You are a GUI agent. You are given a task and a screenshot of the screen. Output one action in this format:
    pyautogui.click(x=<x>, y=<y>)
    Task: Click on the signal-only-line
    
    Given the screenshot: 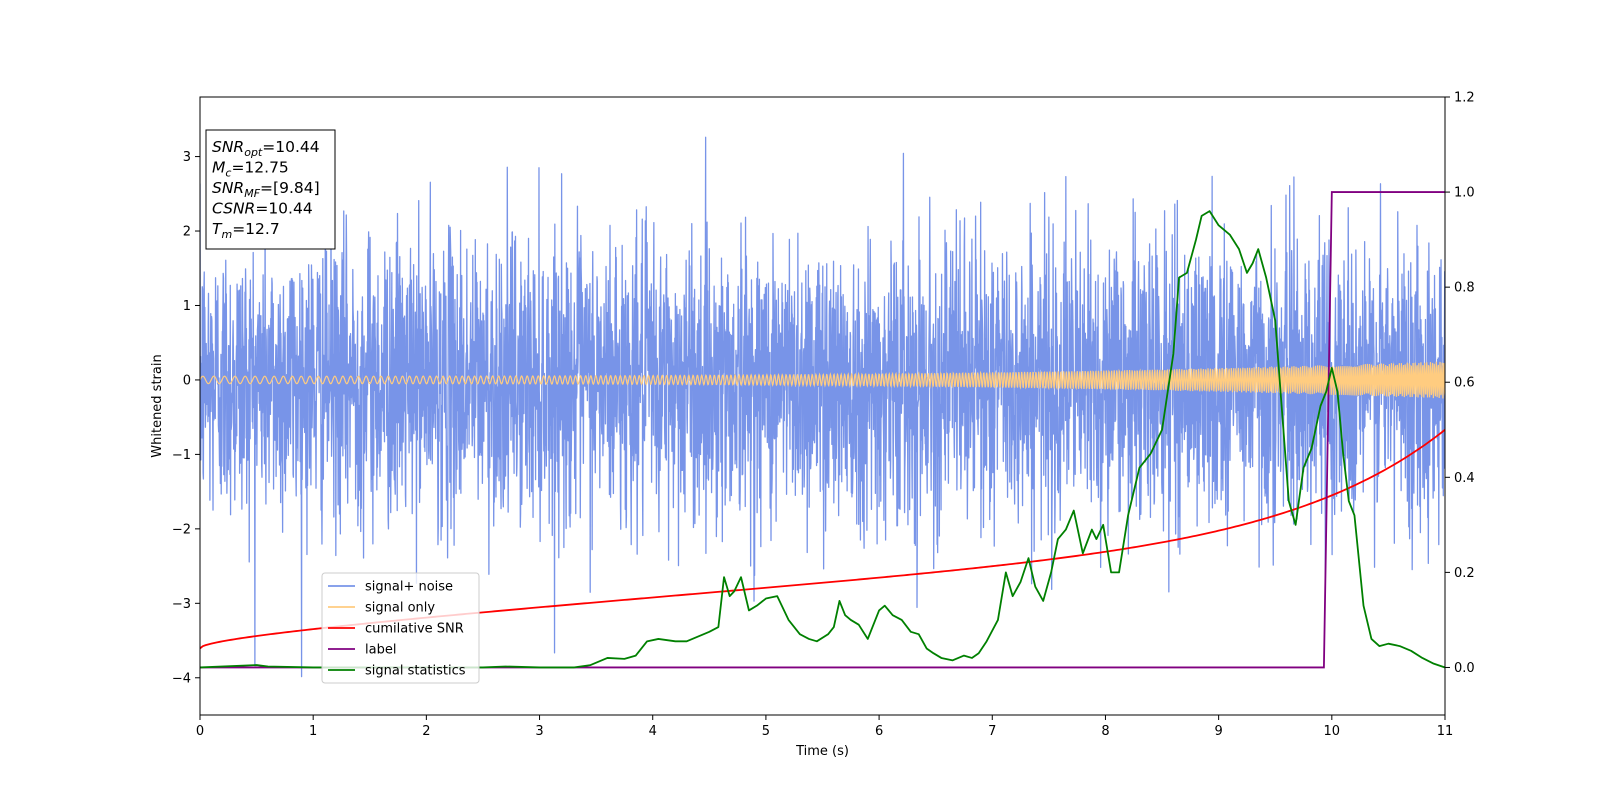 What is the action you would take?
    pyautogui.click(x=822, y=380)
    